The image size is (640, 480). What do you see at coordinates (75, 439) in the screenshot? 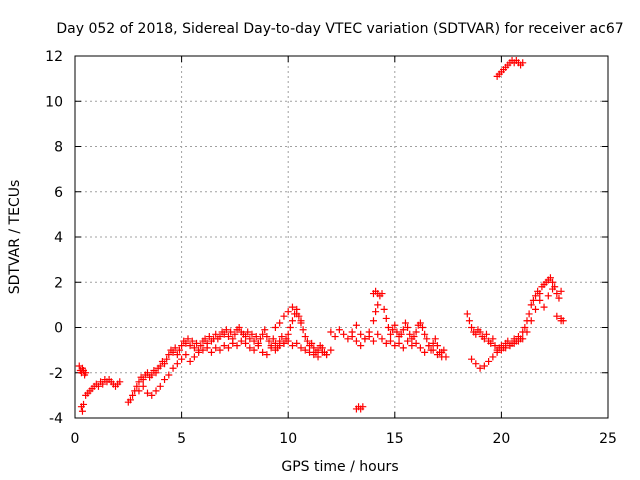
I see `x-tick-label: 0` at bounding box center [75, 439].